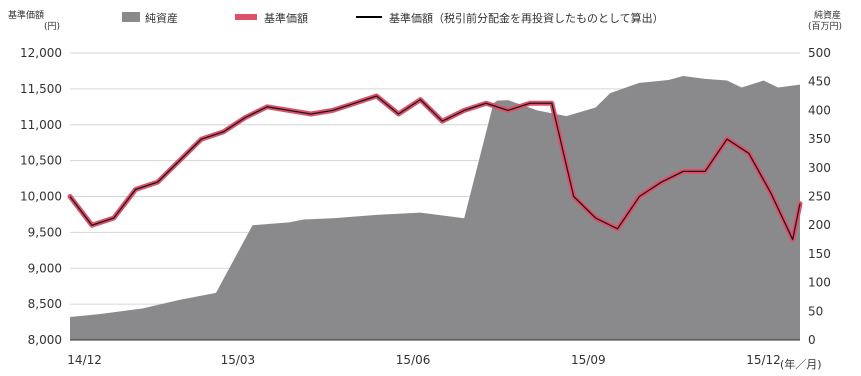 The height and width of the screenshot is (376, 861). What do you see at coordinates (52, 26) in the screenshot?
I see `left-axis-unit: (円)` at bounding box center [52, 26].